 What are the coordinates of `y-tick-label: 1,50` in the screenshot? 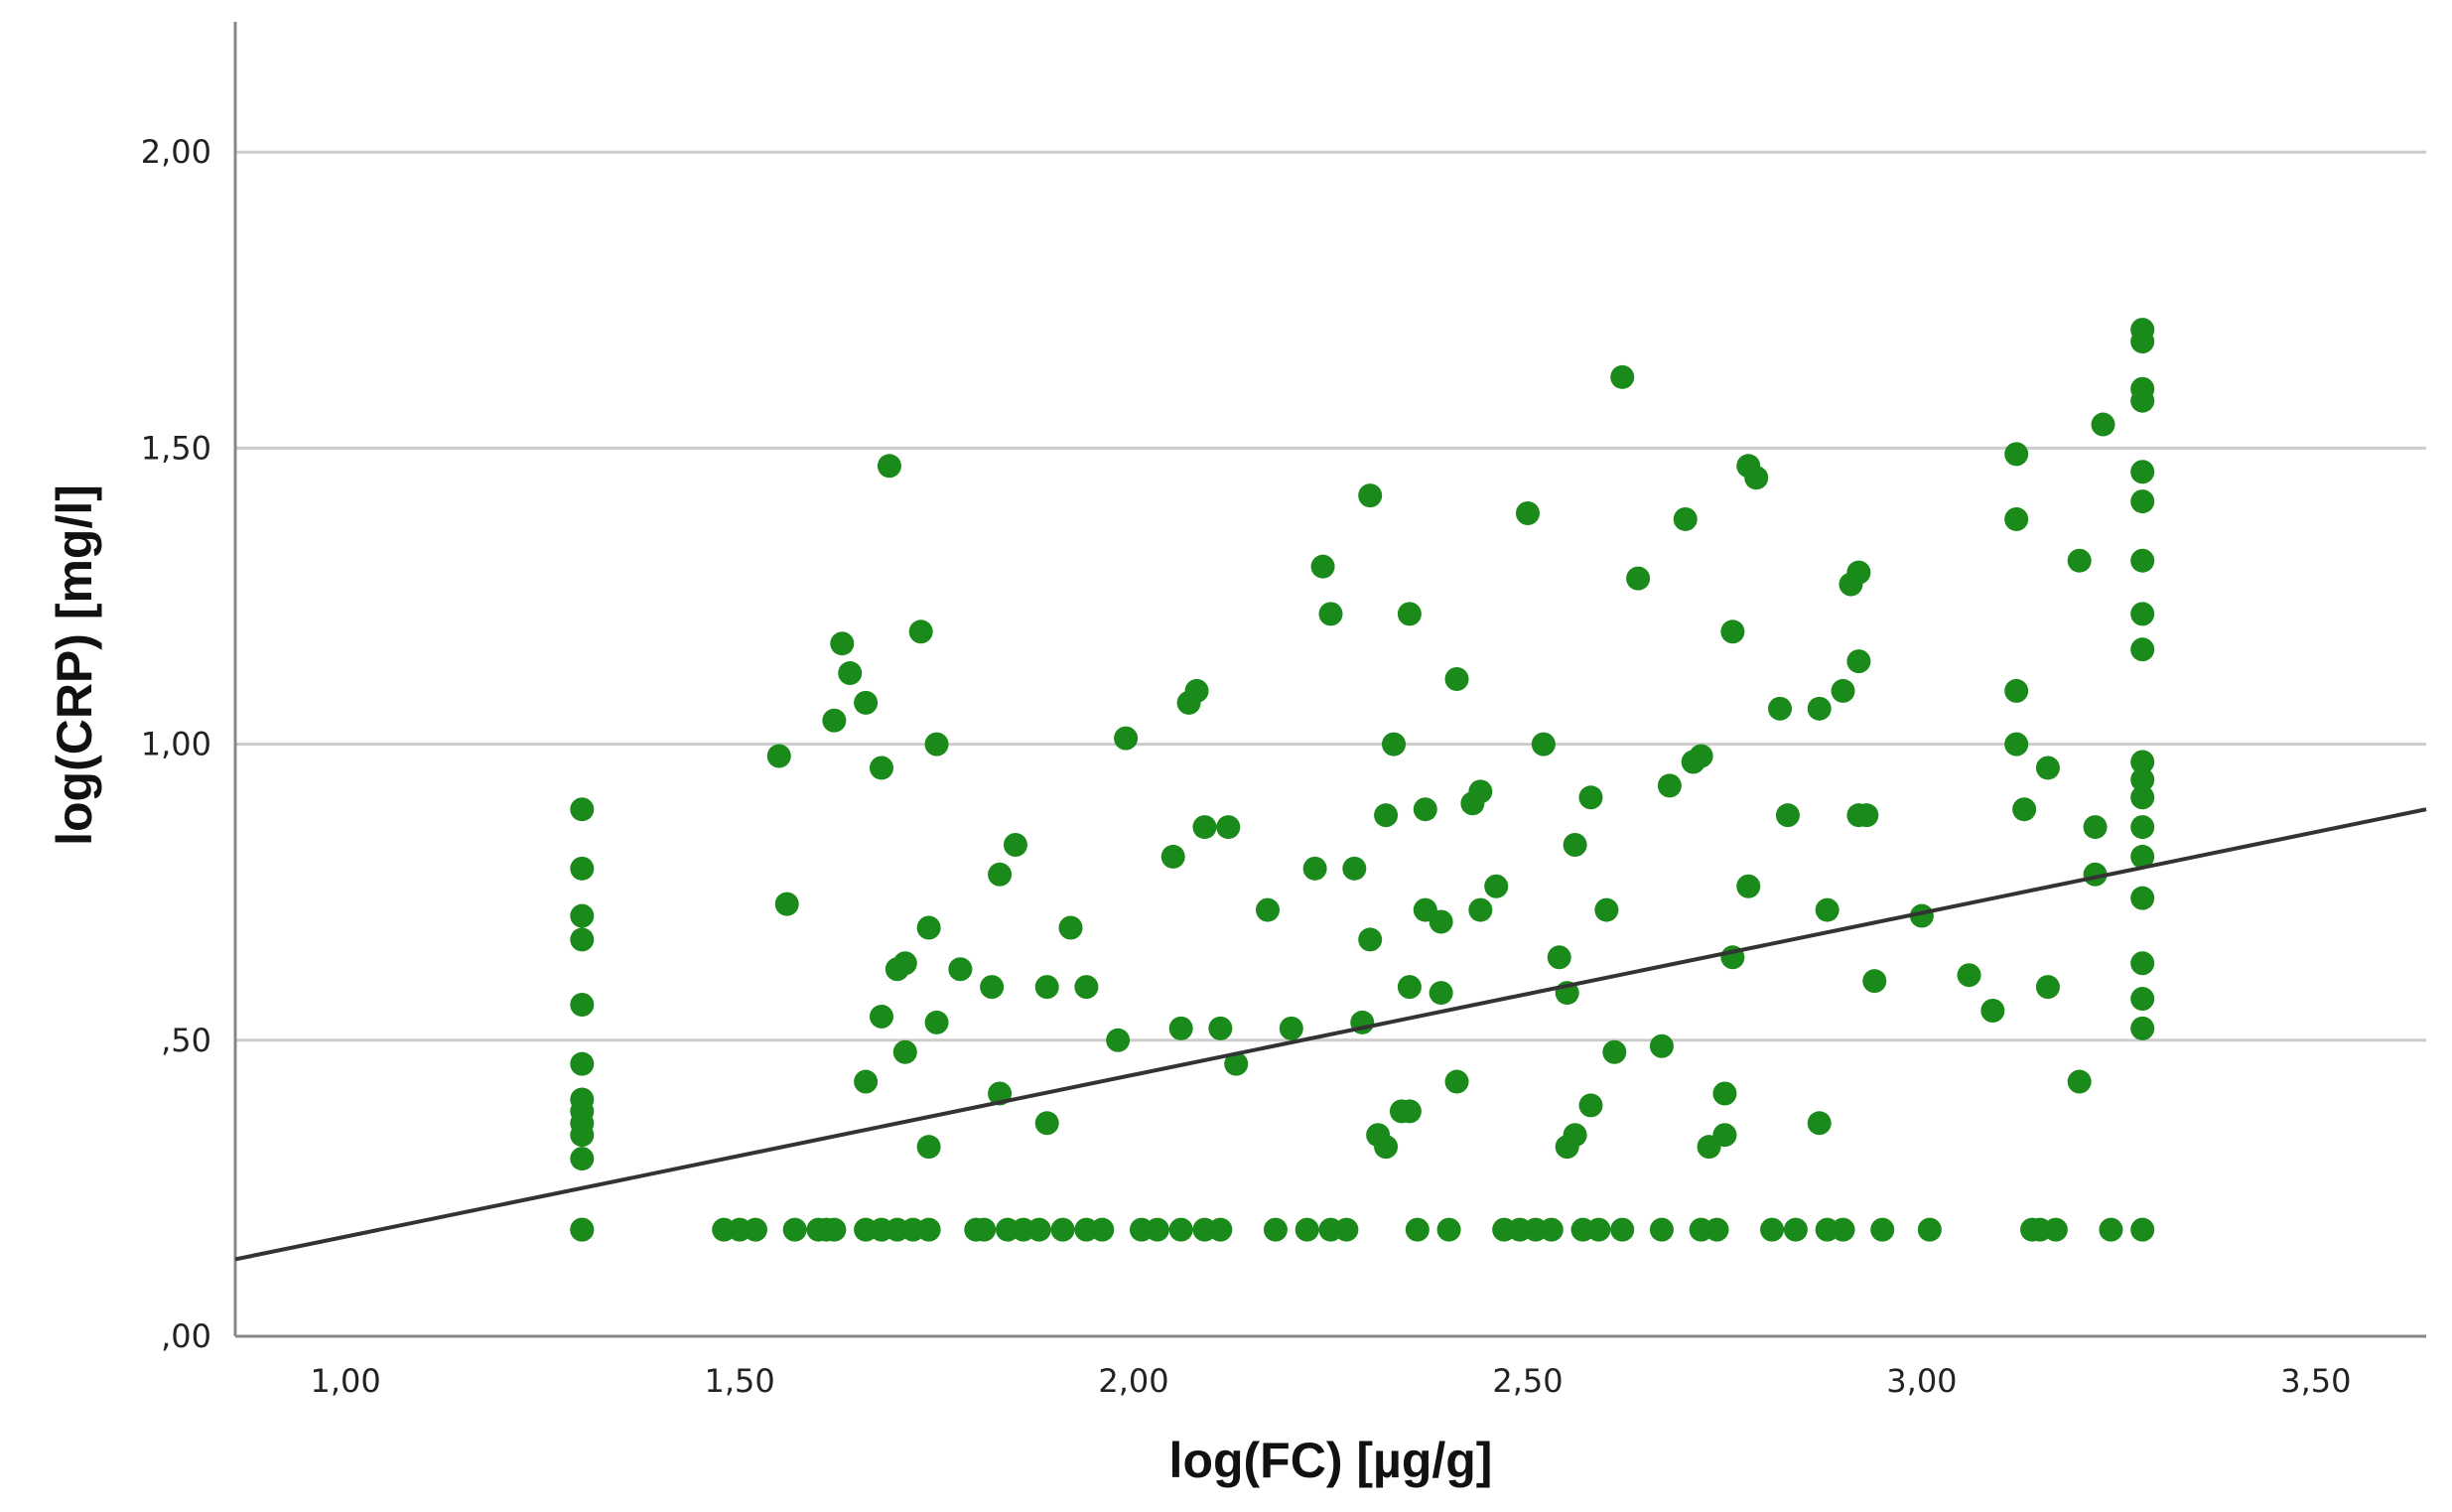 It's located at (176, 448).